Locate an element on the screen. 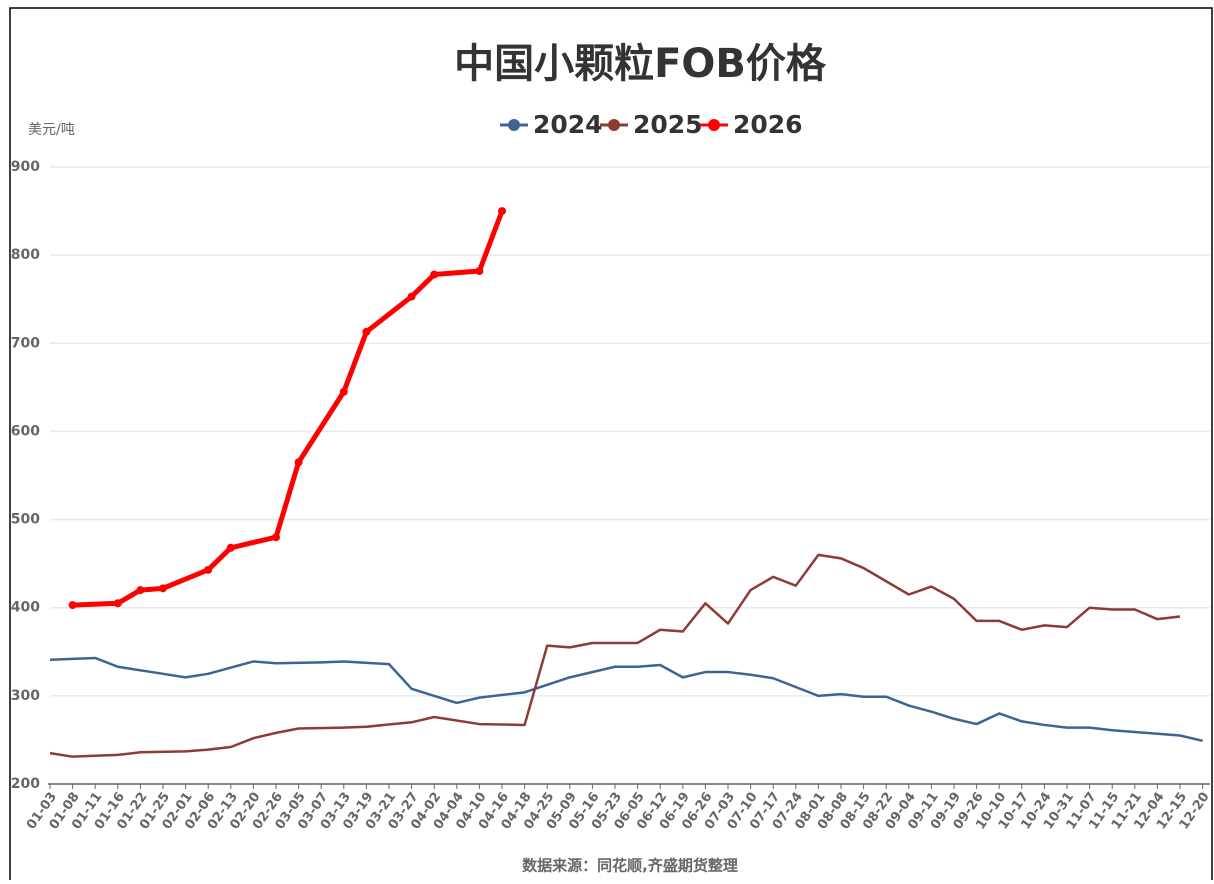 This screenshot has width=1214, height=884. y-axis-unit: 美元/吨 is located at coordinates (51, 130).